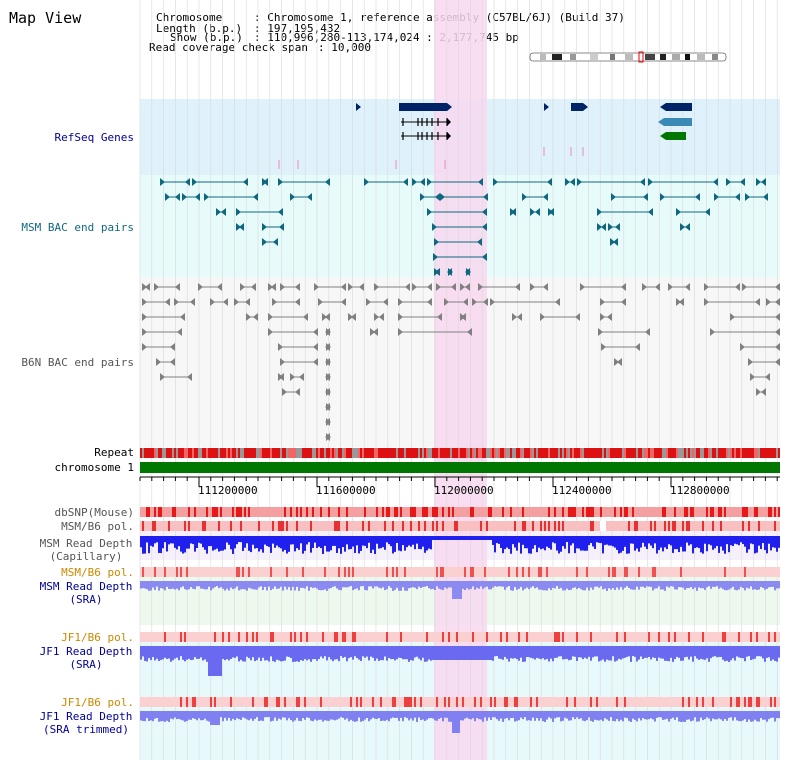 The width and height of the screenshot is (800, 760). What do you see at coordinates (77, 362) in the screenshot?
I see `b6n-bac-end-pairs-label: B6N BAC end pairs` at bounding box center [77, 362].